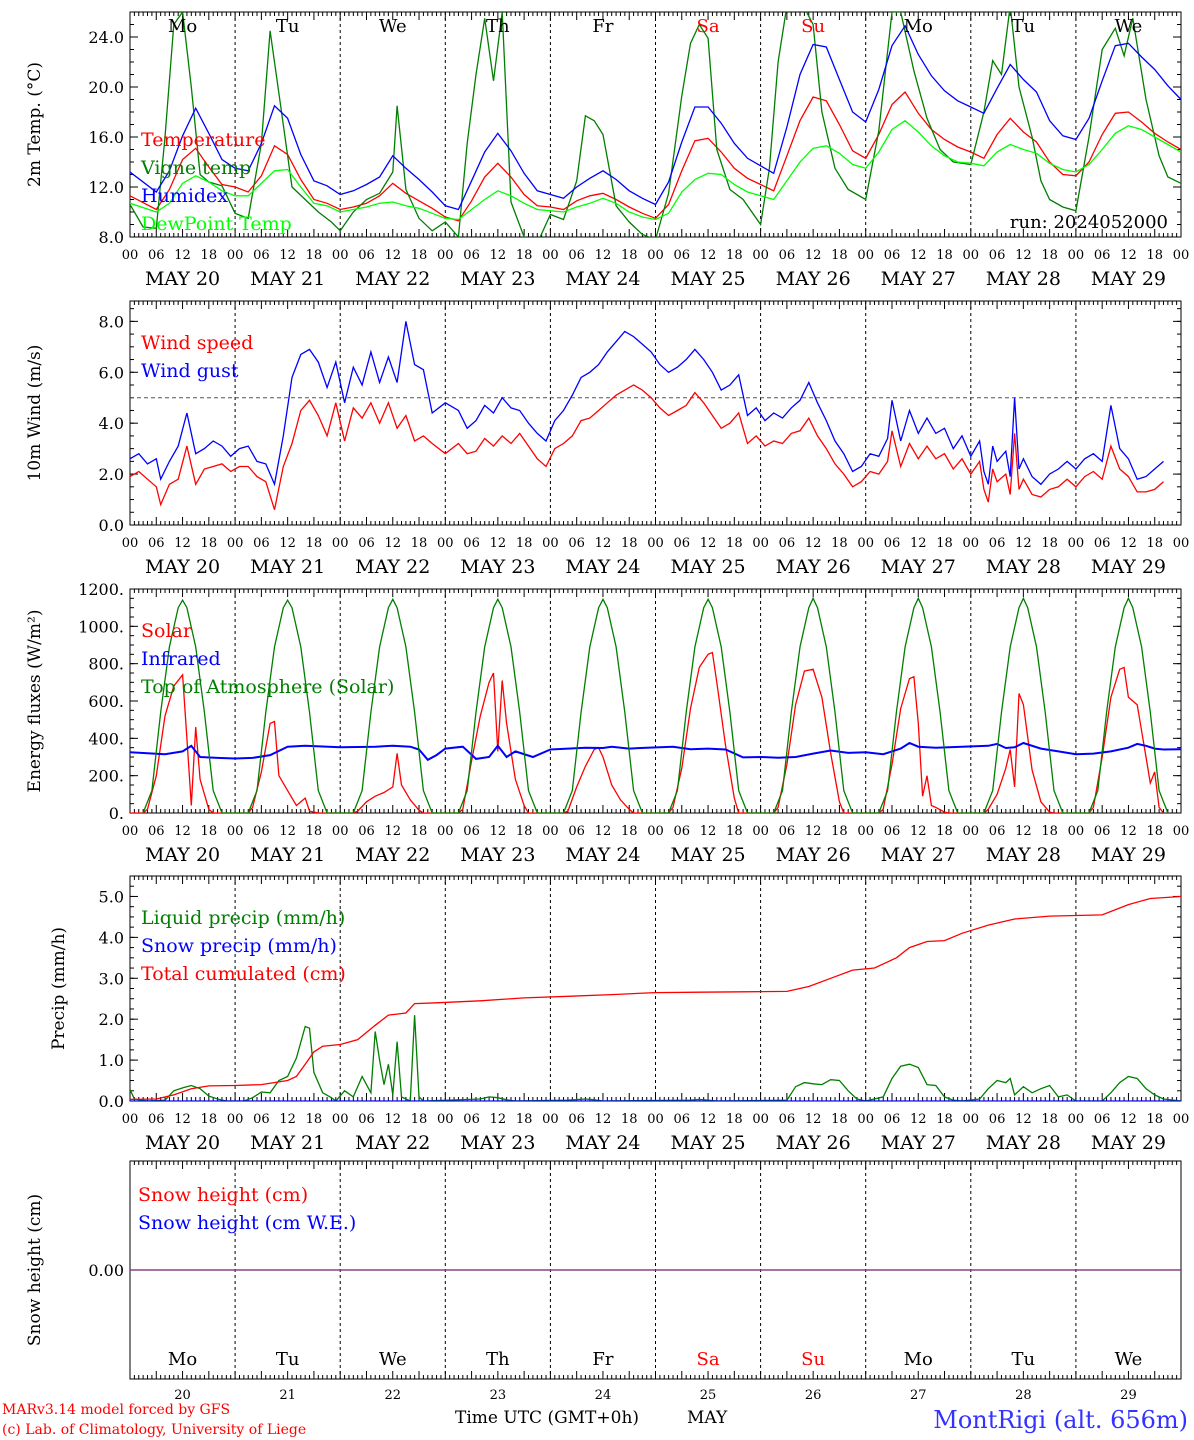 The image size is (1194, 1440). I want to click on legend-item: Vigne temp, so click(195, 168).